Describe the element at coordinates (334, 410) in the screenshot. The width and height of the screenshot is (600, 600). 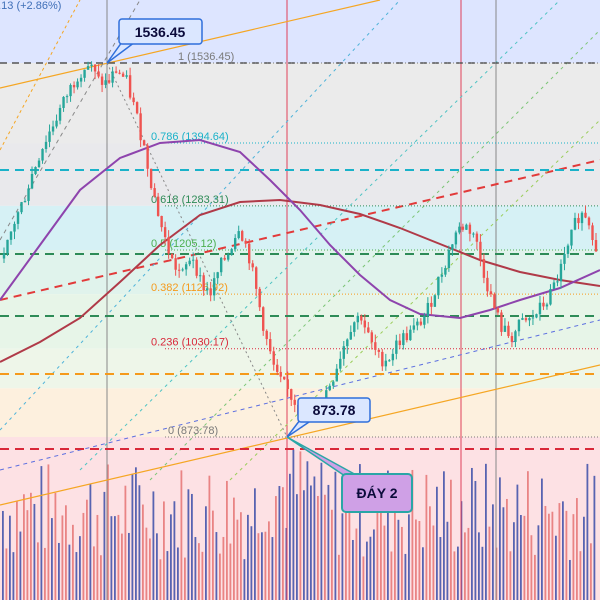
I see `trough-callout-box` at that location.